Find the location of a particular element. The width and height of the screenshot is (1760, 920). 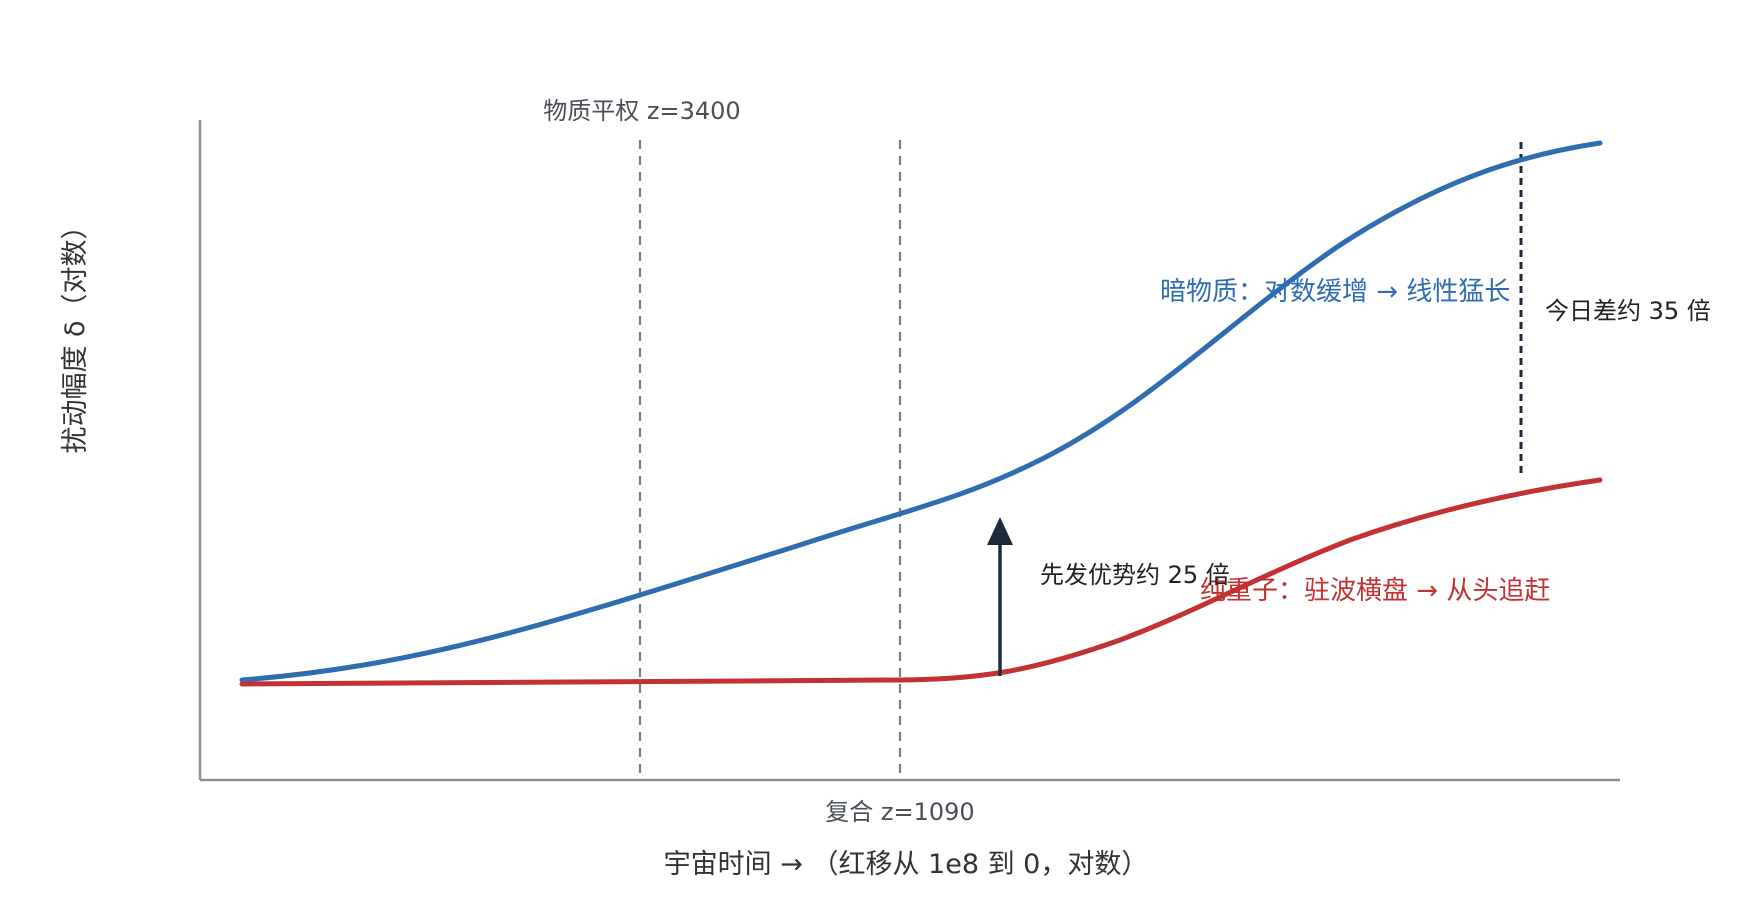

today-gap-label: 今日差约 35 倍 is located at coordinates (1628, 311).